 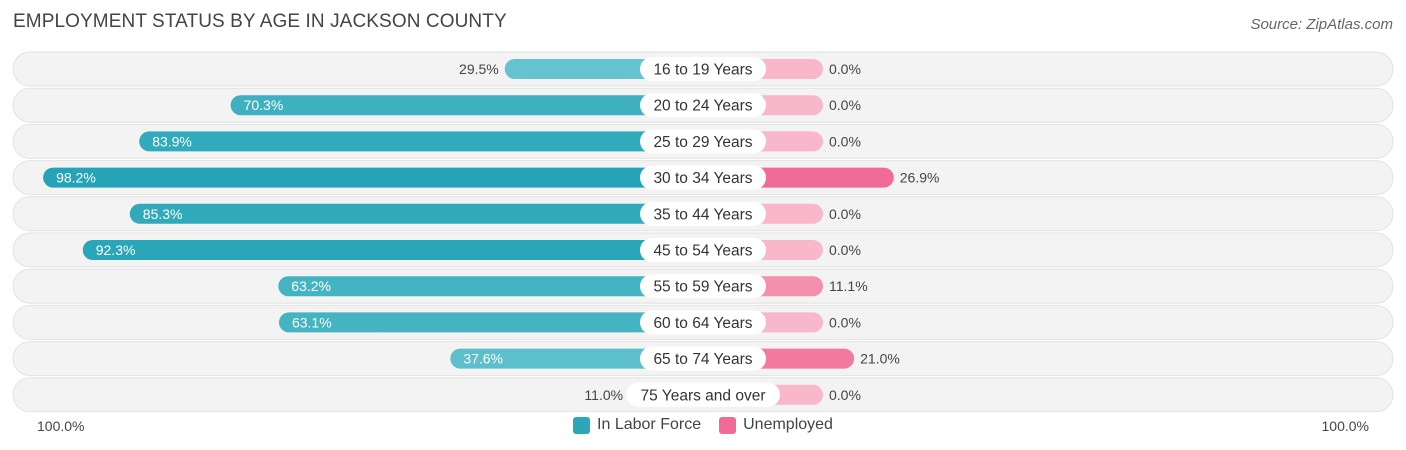 What do you see at coordinates (848, 286) in the screenshot?
I see `value-label-unemployed-55-to-59-years: 11.1%` at bounding box center [848, 286].